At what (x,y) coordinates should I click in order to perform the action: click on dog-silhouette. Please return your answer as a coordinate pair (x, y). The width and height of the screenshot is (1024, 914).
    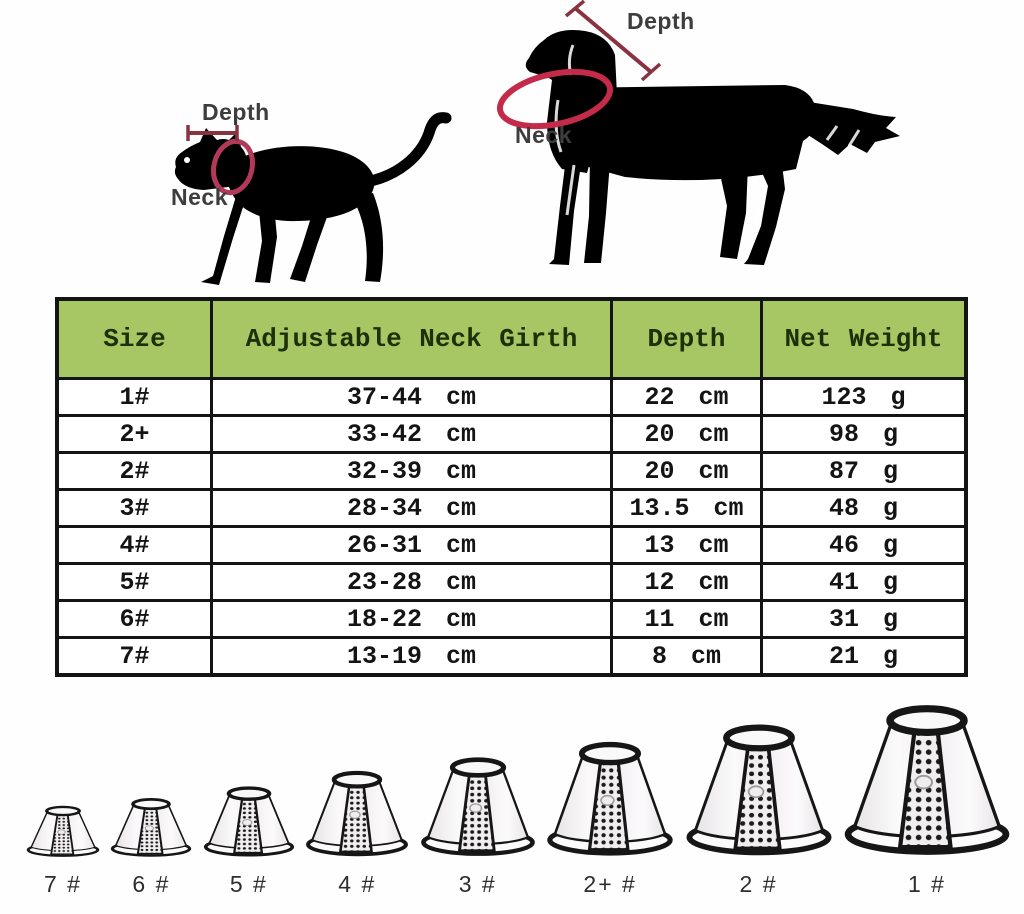
    Looking at the image, I should click on (698, 132).